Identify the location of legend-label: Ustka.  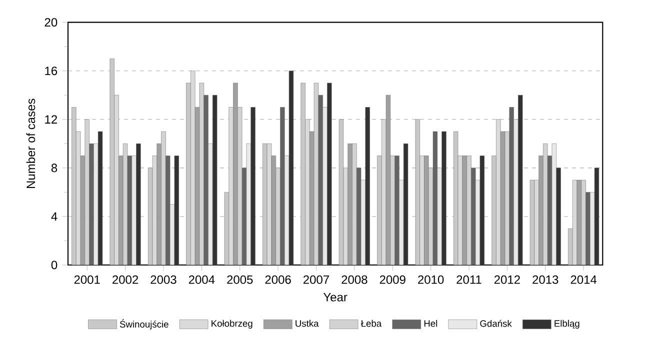
(307, 323).